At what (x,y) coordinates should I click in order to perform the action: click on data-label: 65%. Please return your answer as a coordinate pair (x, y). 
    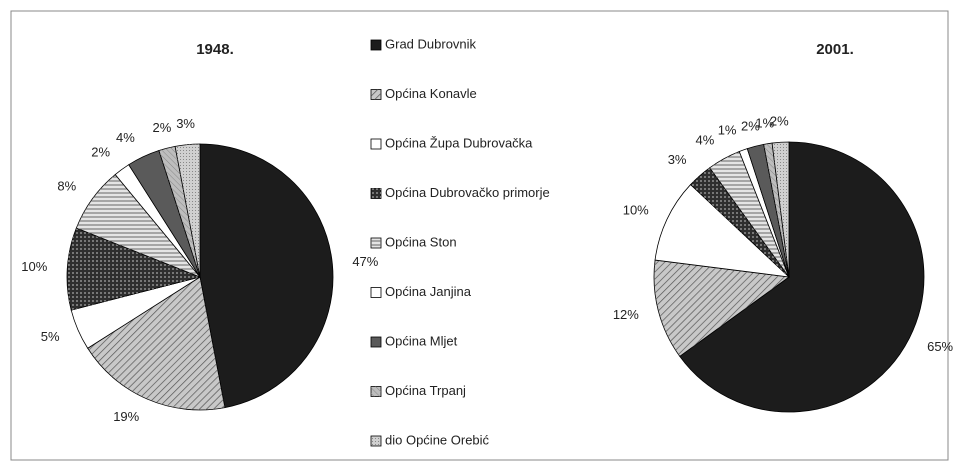
    Looking at the image, I should click on (940, 346).